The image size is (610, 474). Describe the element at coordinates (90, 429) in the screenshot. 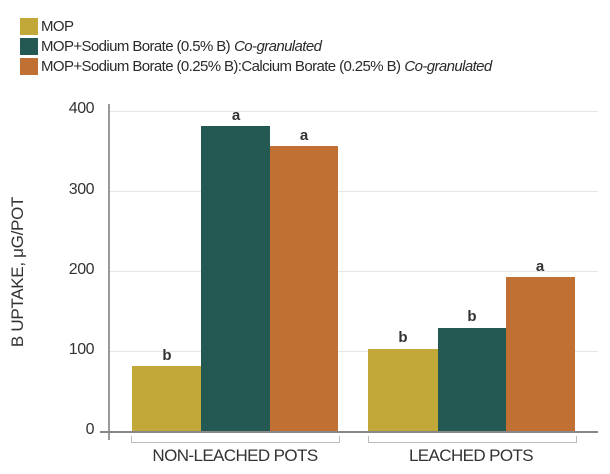

I see `y-tick-0: 0` at that location.